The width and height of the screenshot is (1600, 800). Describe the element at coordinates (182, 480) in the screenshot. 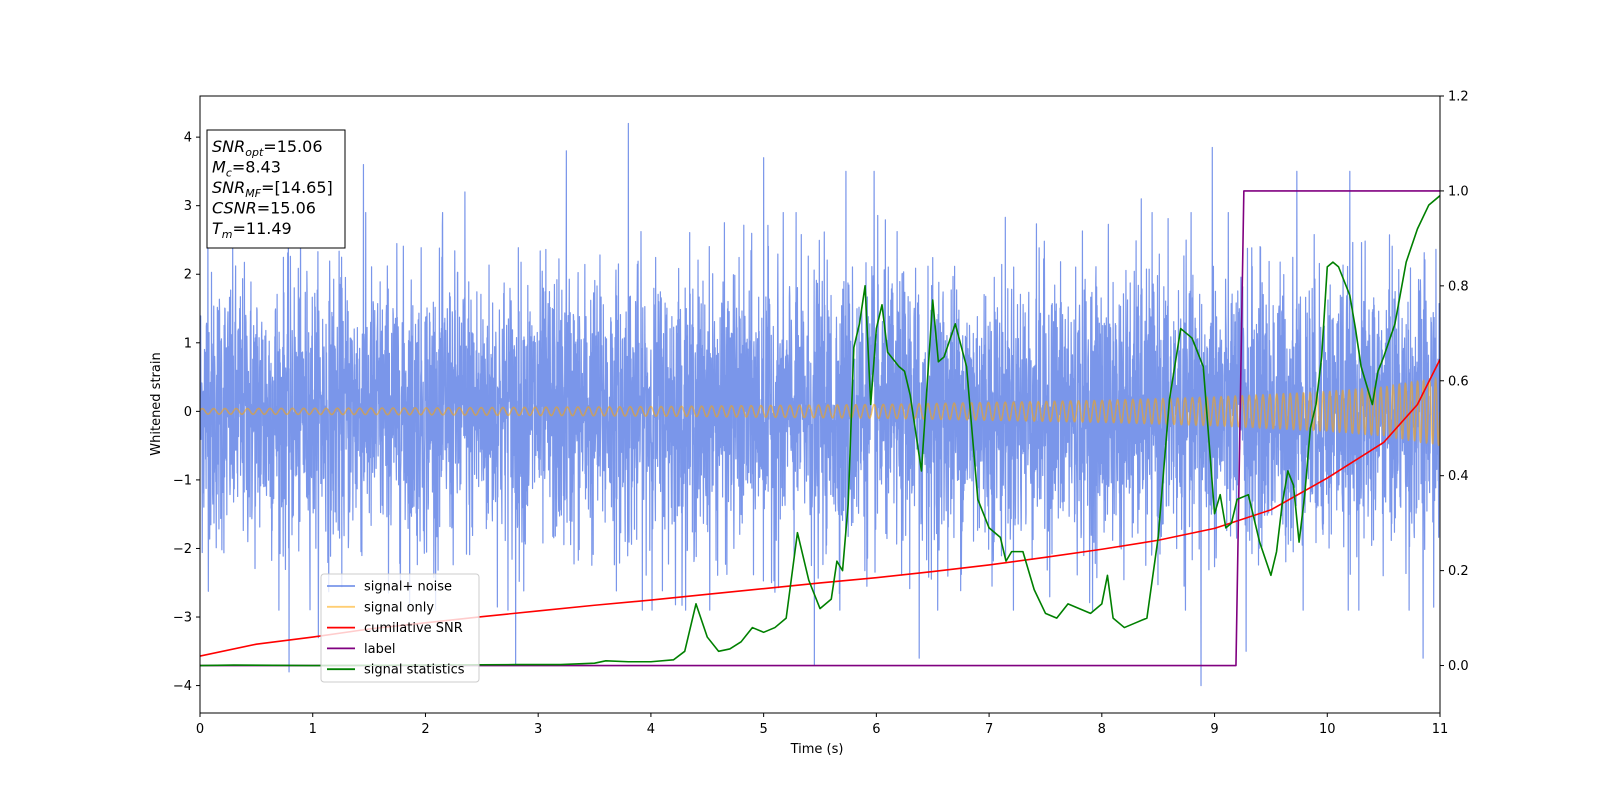

I see `y-tick-label: −1` at that location.